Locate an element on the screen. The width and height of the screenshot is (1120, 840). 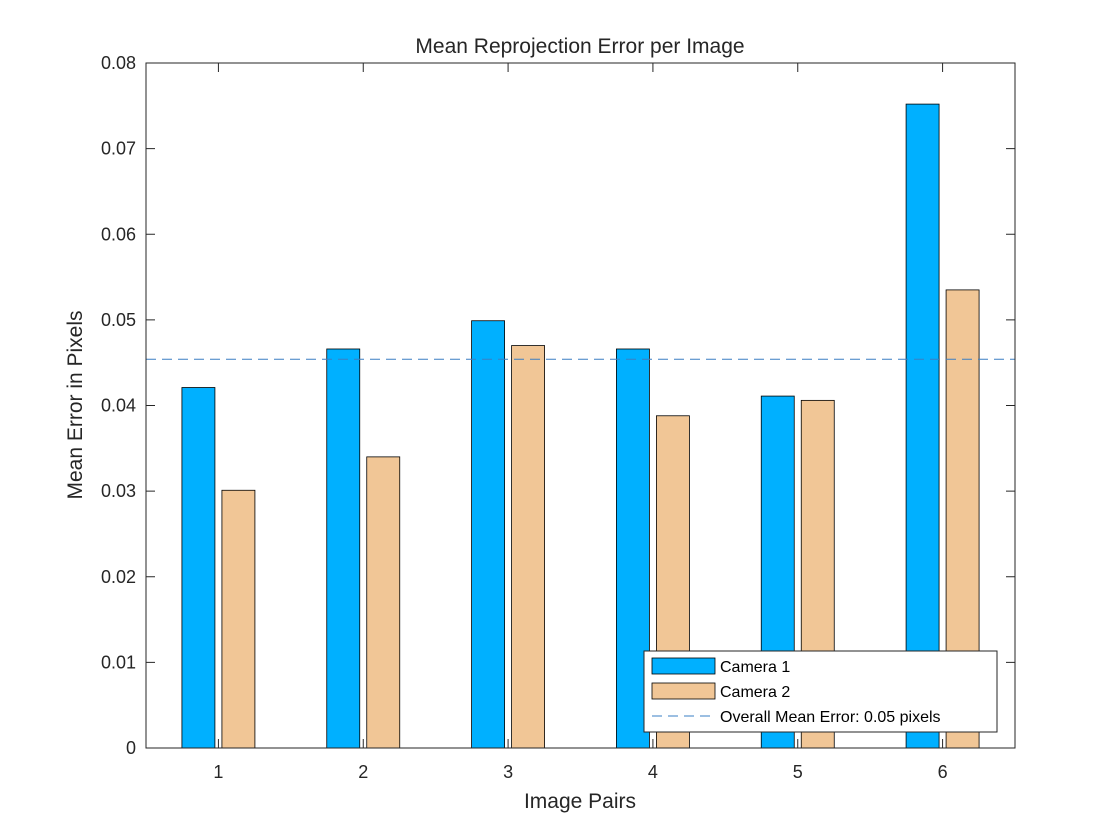
y-tick-label: 0.08 is located at coordinates (118, 63).